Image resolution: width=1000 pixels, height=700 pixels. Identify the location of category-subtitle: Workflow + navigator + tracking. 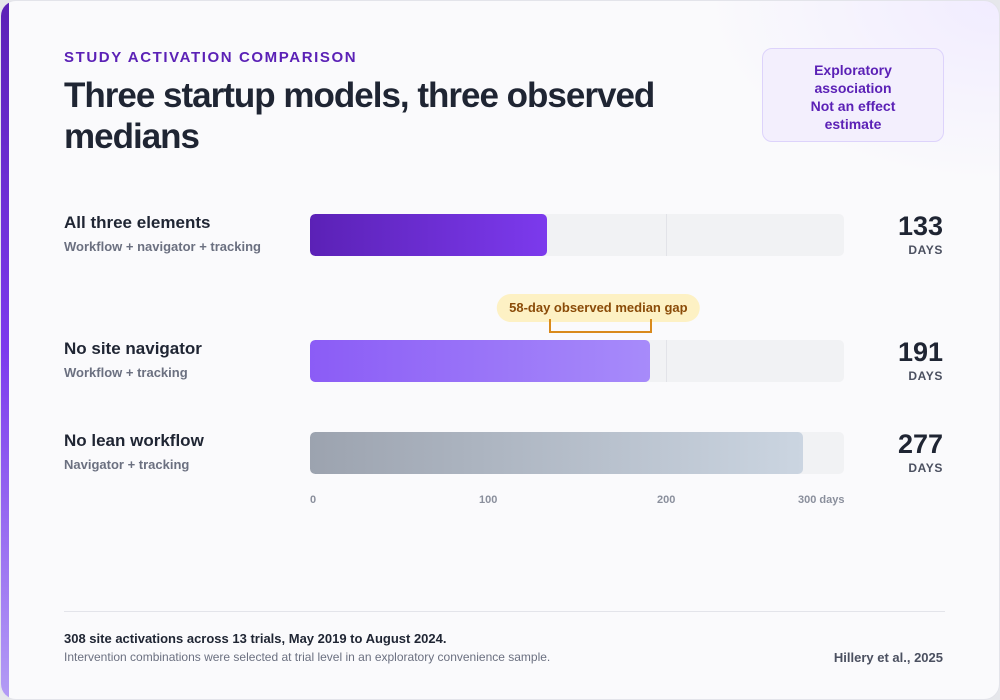
(162, 246).